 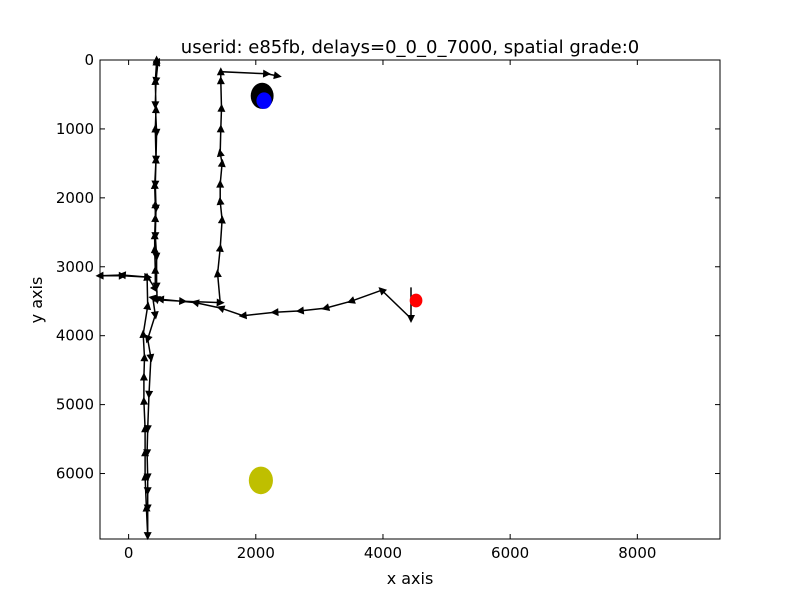 I want to click on x-tick-label: 6000, so click(x=510, y=553).